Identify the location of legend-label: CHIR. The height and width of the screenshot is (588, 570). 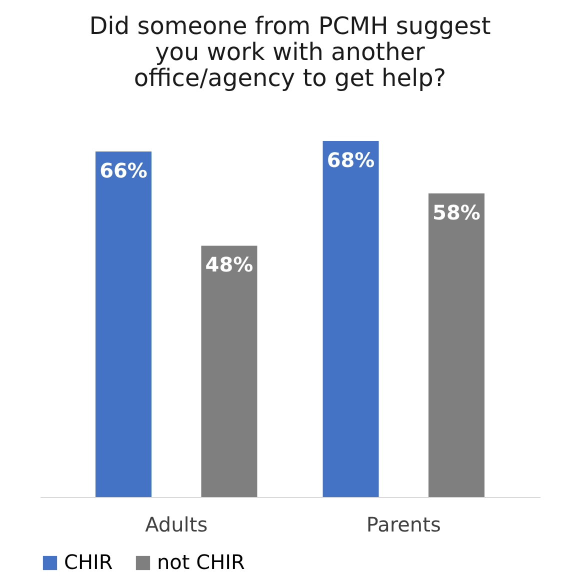
(88, 562).